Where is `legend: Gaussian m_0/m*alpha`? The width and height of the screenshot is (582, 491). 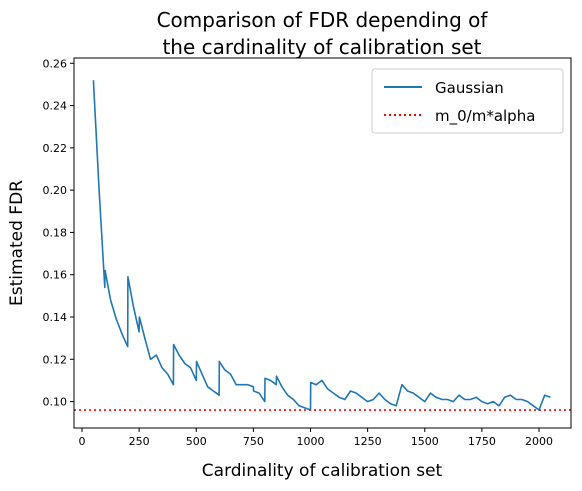
legend: Gaussian m_0/m*alpha is located at coordinates (467, 101).